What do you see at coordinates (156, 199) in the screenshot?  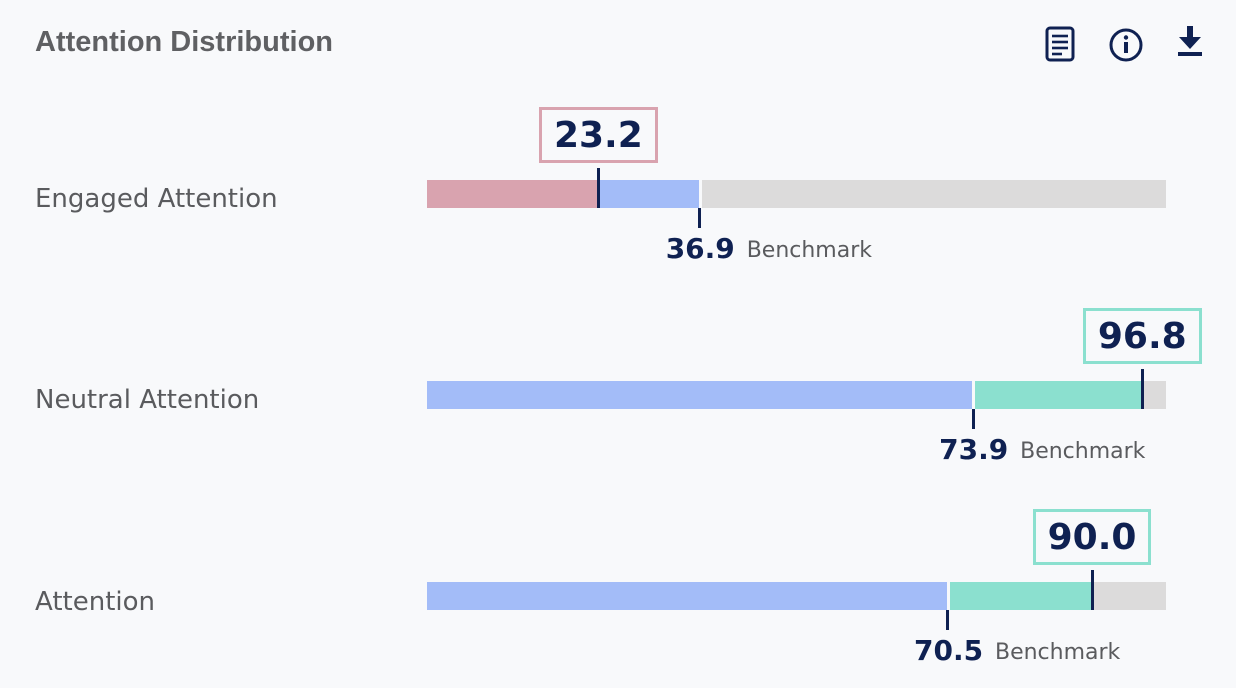 I see `row-label: Engaged Attention` at bounding box center [156, 199].